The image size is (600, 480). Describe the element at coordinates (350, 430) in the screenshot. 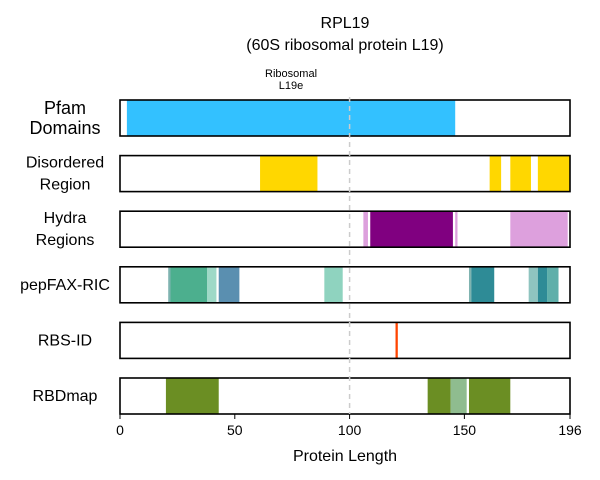

I see `x-tick-label: 100` at that location.